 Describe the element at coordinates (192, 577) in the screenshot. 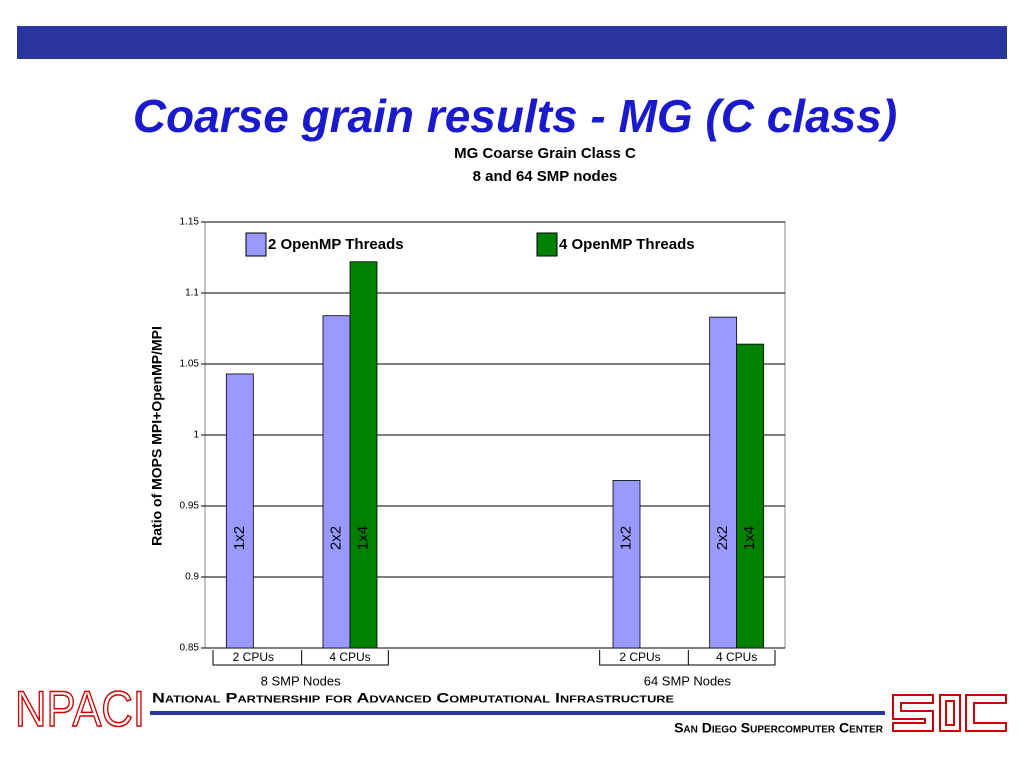

I see `y-tick-label: 0.9` at that location.